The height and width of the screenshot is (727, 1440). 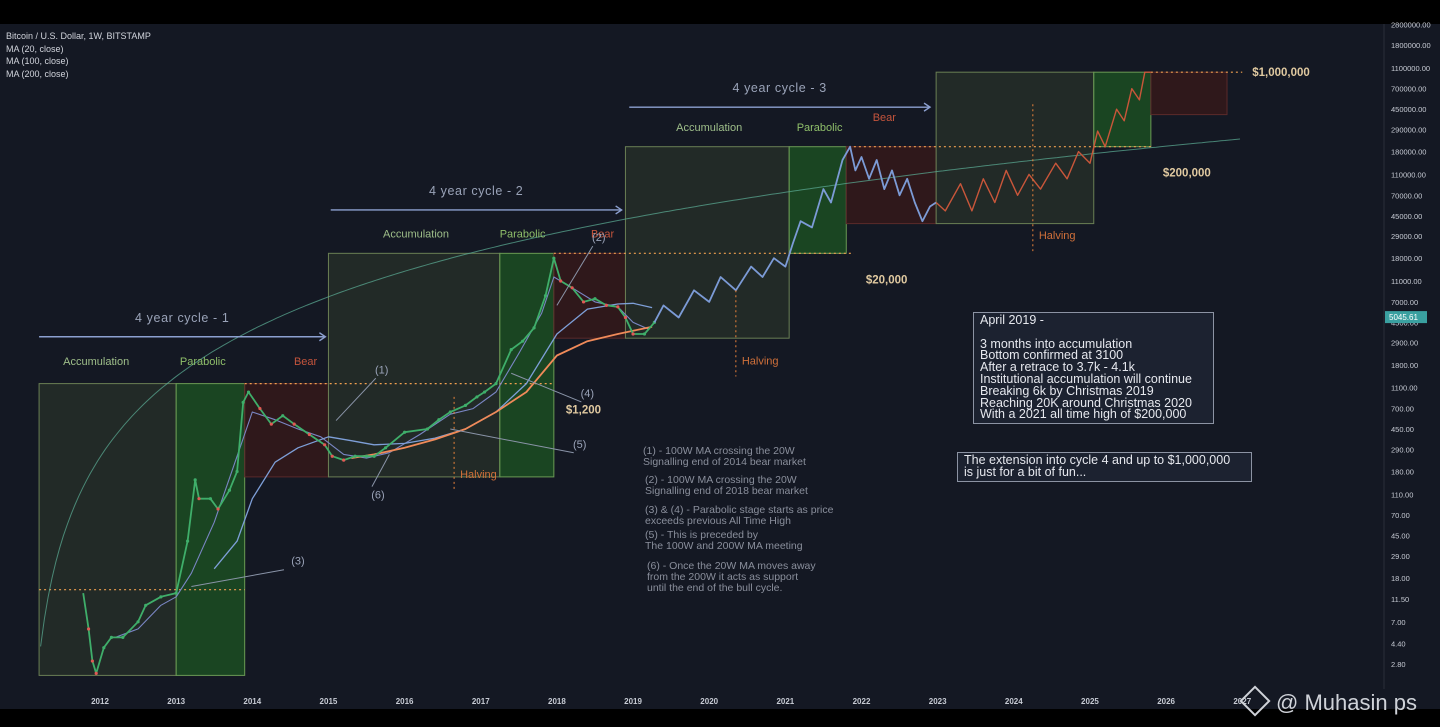 I want to click on box1-line: Bottom confirmed at 3100, so click(x=1052, y=355).